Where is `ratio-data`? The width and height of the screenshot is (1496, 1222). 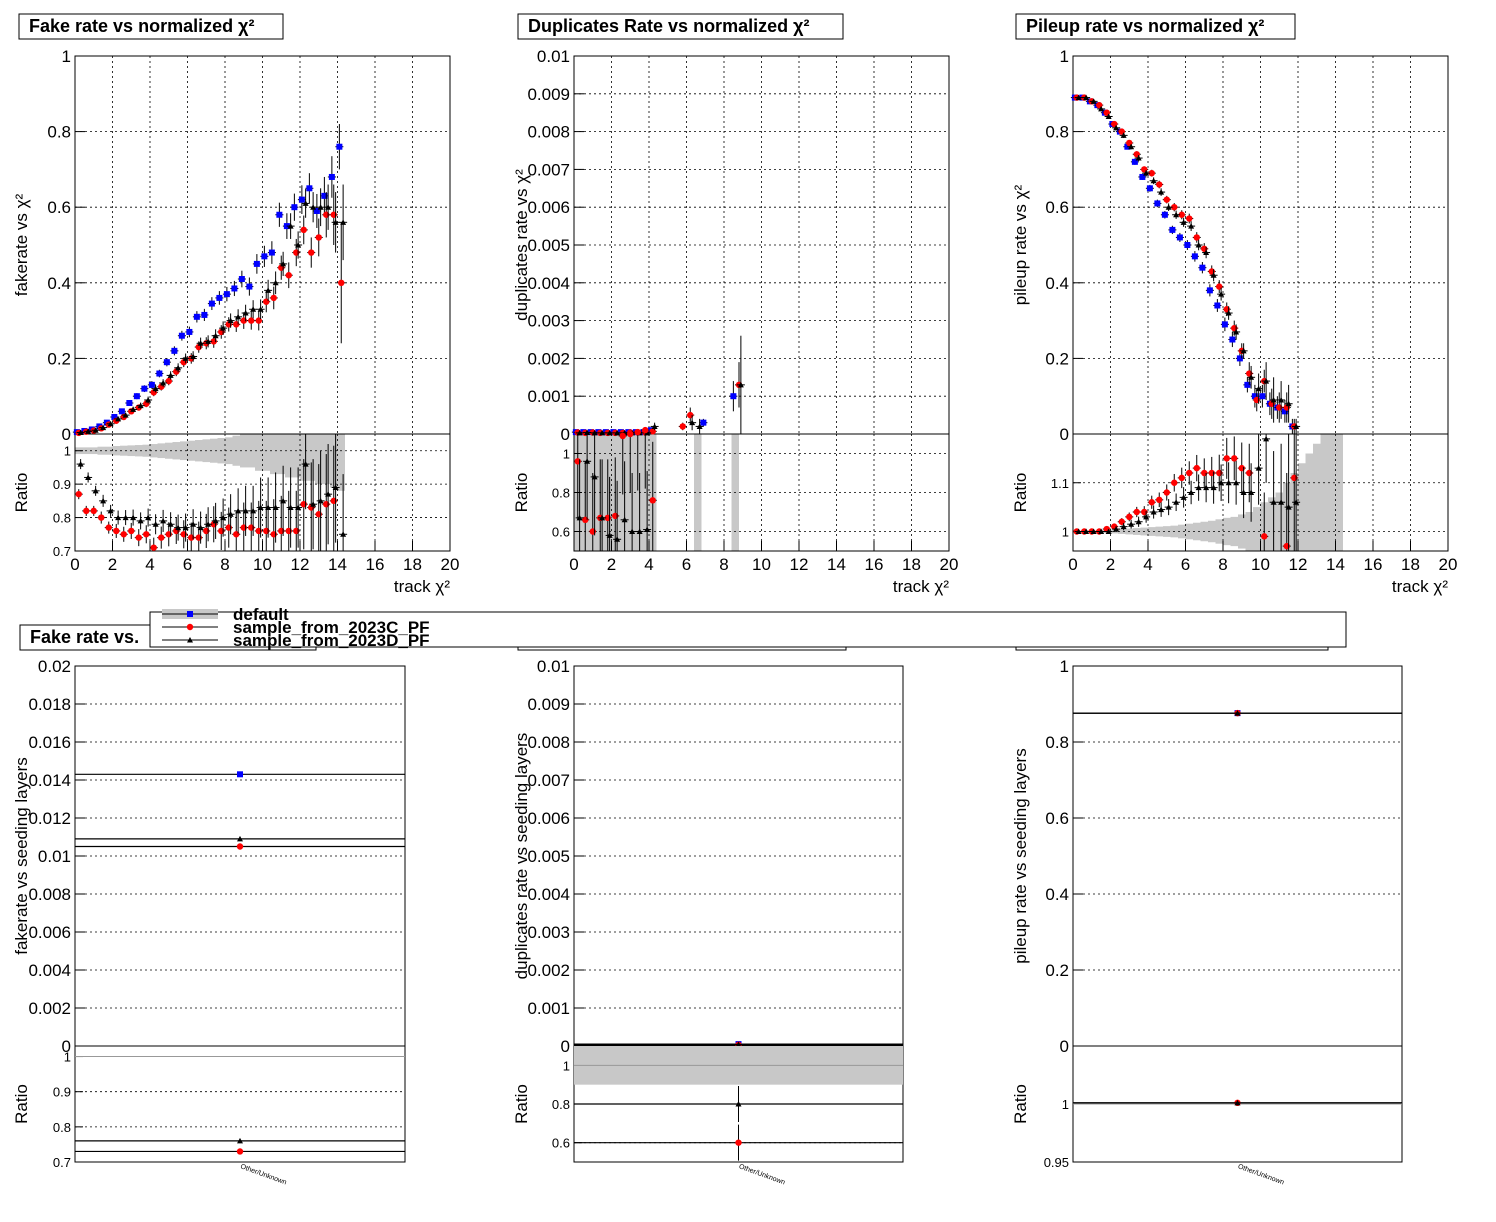
ratio-data is located at coordinates (1186, 492).